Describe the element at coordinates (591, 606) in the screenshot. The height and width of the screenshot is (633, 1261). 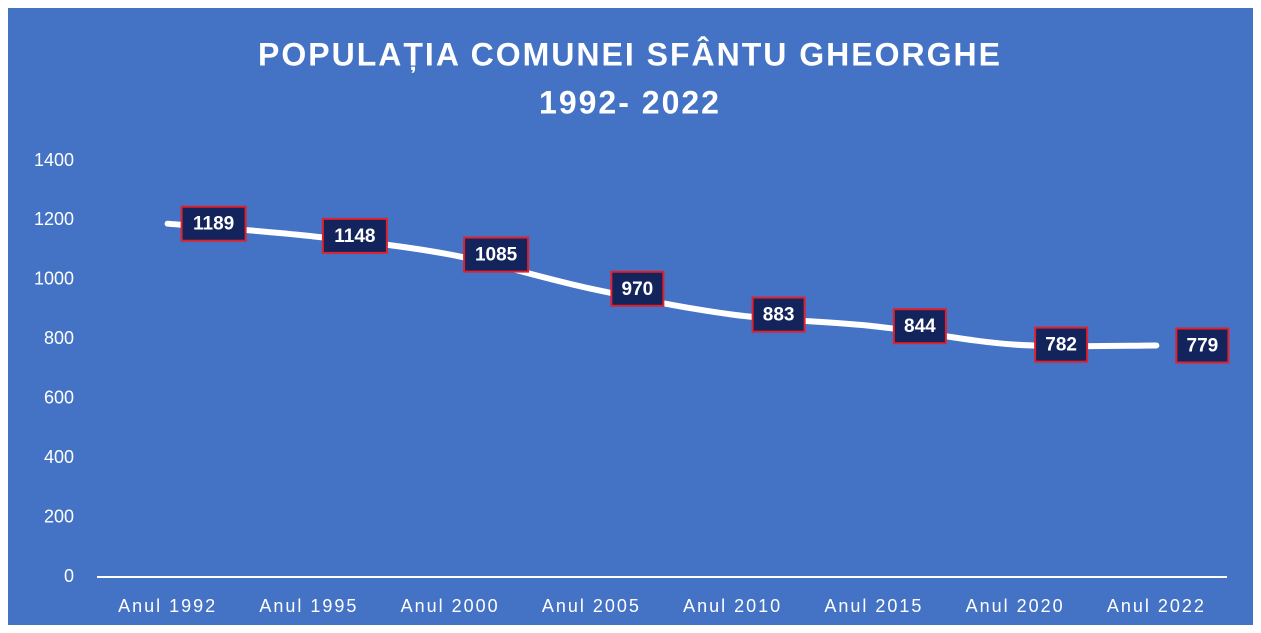
I see `x-tick-label: Anul 2005` at that location.